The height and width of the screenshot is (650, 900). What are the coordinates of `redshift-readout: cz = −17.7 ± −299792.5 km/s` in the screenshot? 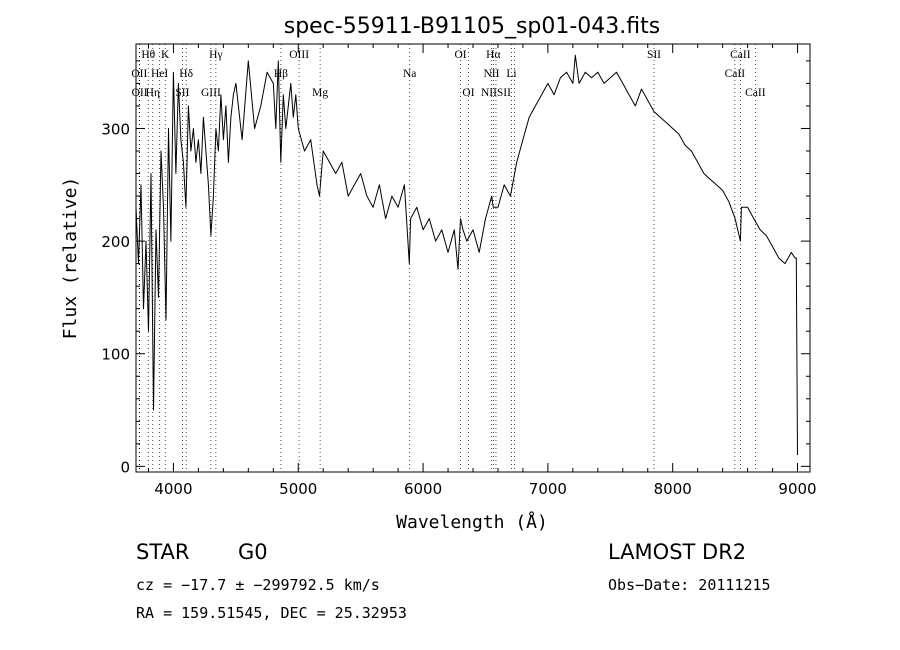 It's located at (258, 585).